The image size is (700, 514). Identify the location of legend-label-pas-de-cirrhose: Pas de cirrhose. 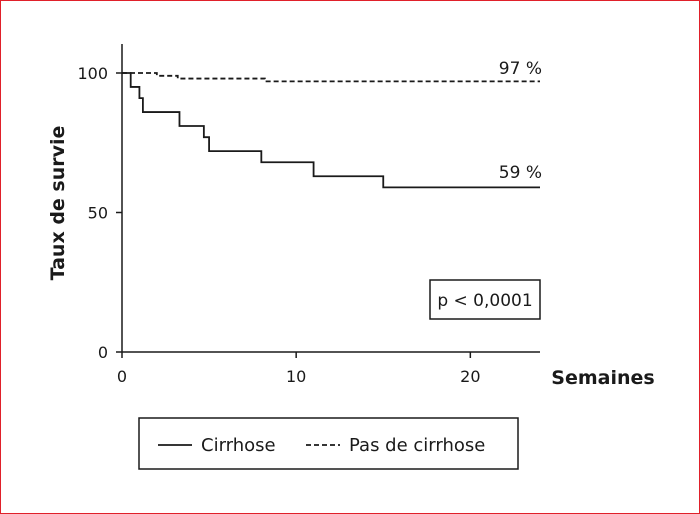
(417, 445).